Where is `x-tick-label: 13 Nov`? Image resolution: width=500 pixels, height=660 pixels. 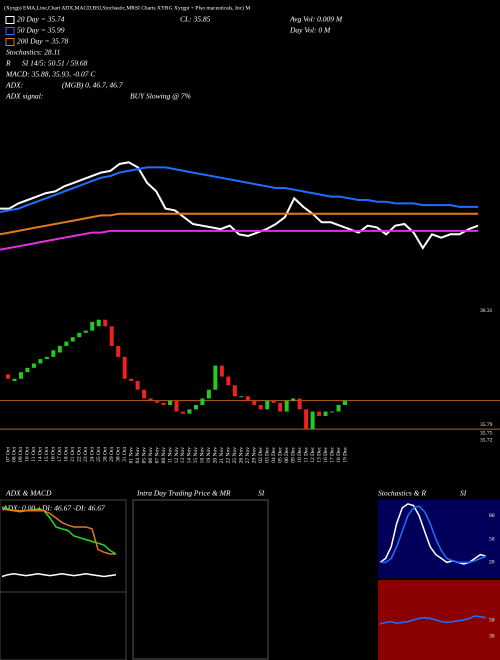 x-tick-label: 13 Nov is located at coordinates (183, 455).